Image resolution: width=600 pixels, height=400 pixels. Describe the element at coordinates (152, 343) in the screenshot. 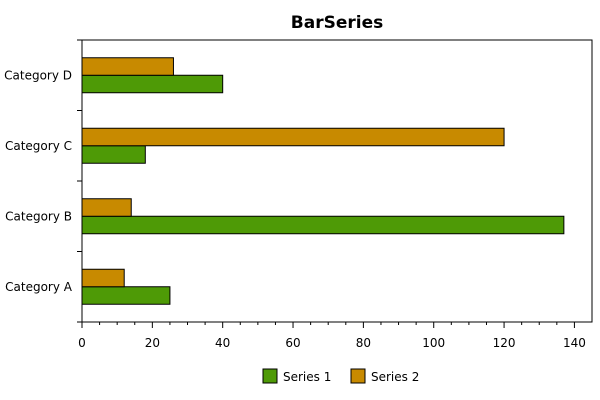

I see `x-tick-label-20: 20` at that location.